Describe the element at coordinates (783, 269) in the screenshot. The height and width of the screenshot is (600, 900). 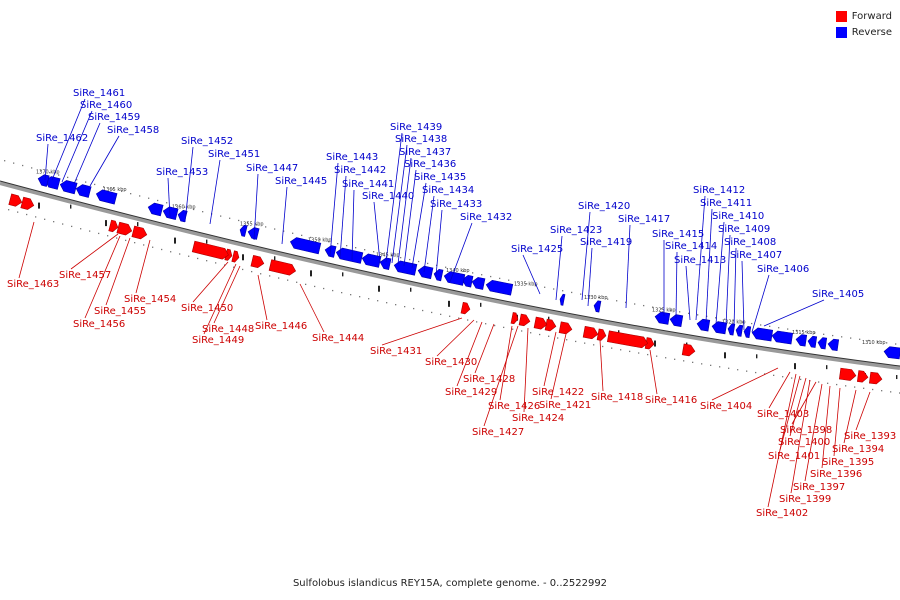
I see `gene-label: SiRe_1406` at that location.